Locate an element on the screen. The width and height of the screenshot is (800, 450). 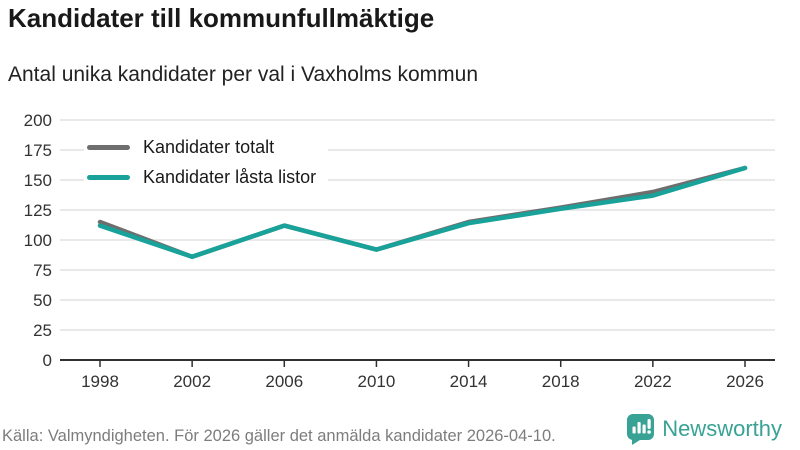
y-tick-label: 150 is located at coordinates (38, 180).